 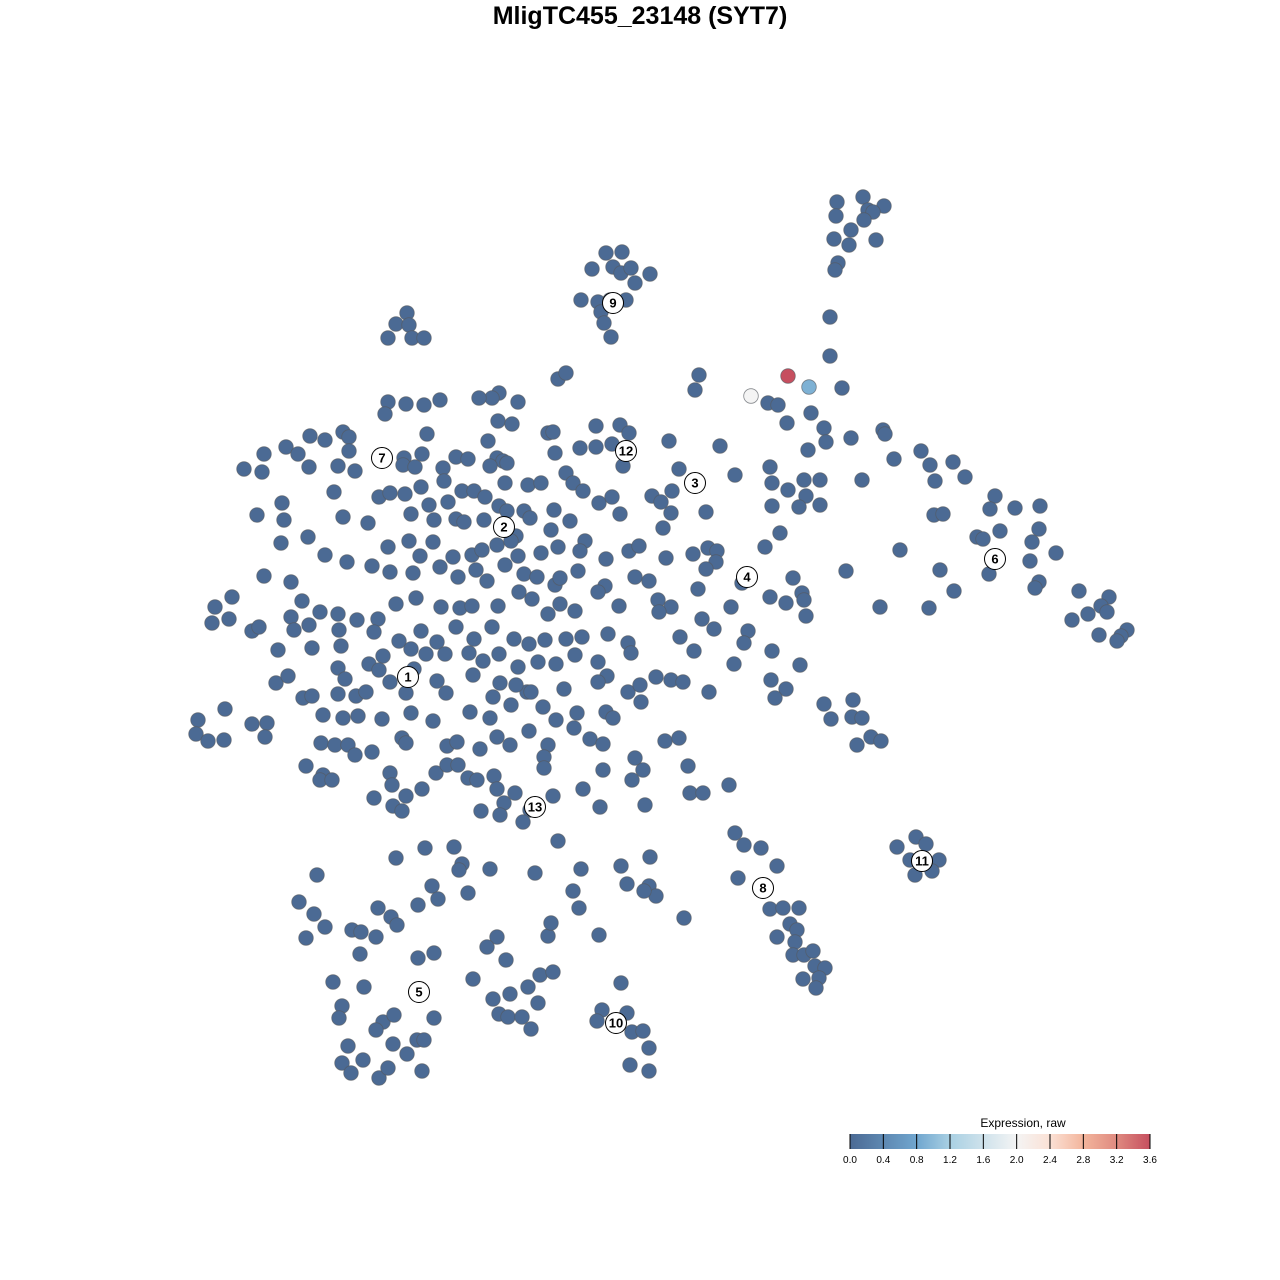 I want to click on cluster-label-6: 6, so click(x=995, y=559).